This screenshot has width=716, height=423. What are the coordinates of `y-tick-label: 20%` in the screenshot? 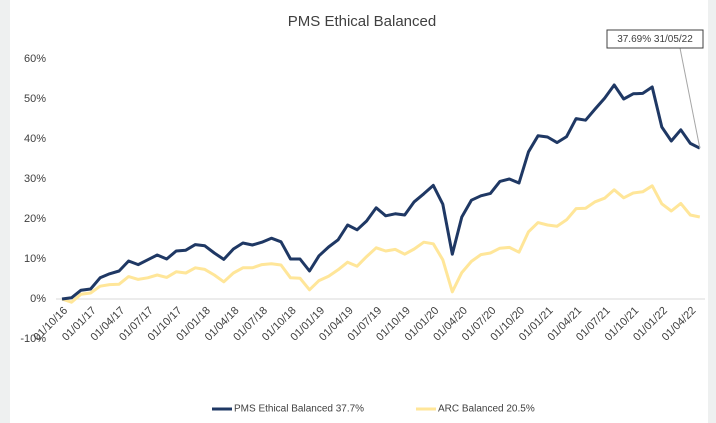 It's located at (35, 219).